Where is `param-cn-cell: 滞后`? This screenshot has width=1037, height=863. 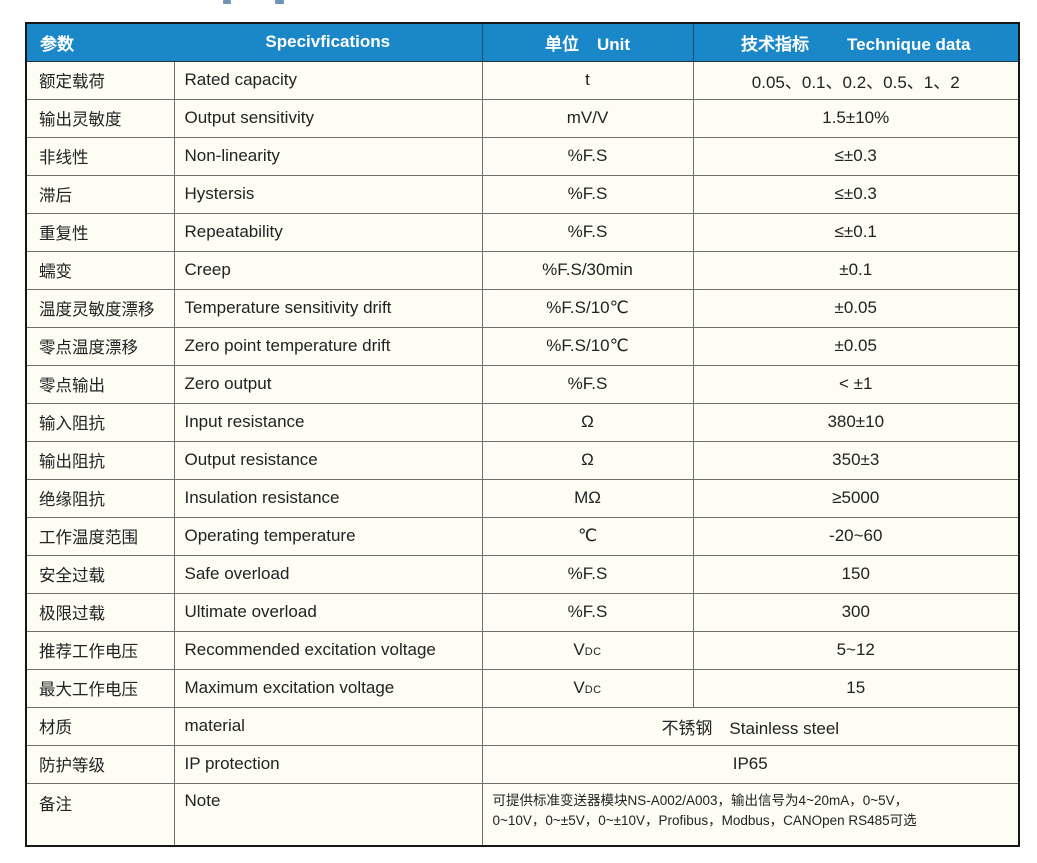 param-cn-cell: 滞后 is located at coordinates (100, 194).